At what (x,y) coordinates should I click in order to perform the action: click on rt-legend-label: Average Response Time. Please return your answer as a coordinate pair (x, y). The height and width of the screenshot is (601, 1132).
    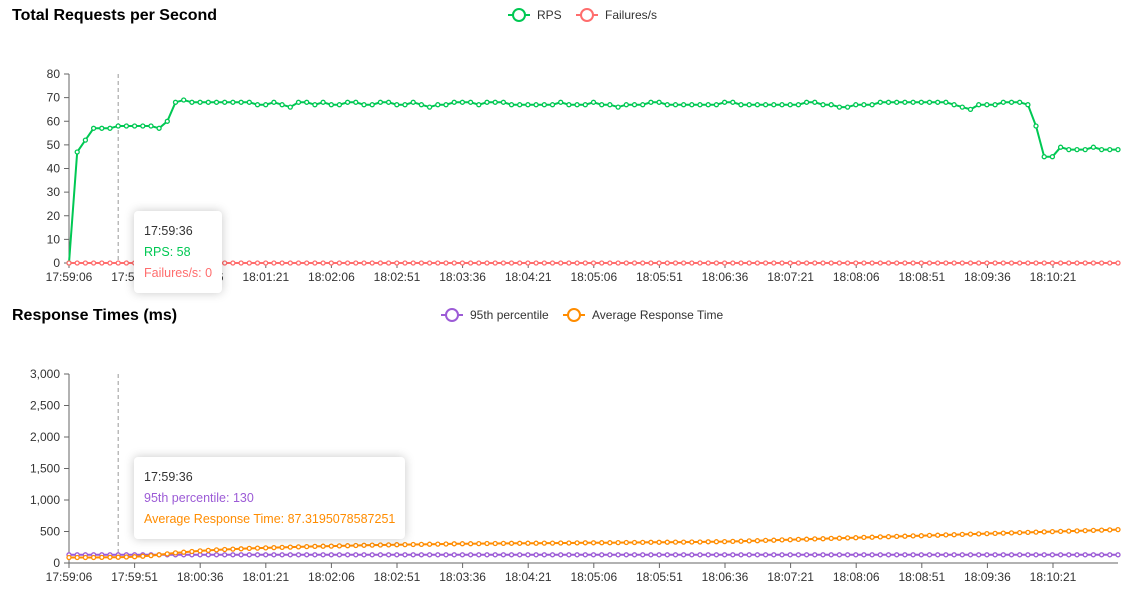
    Looking at the image, I should click on (658, 315).